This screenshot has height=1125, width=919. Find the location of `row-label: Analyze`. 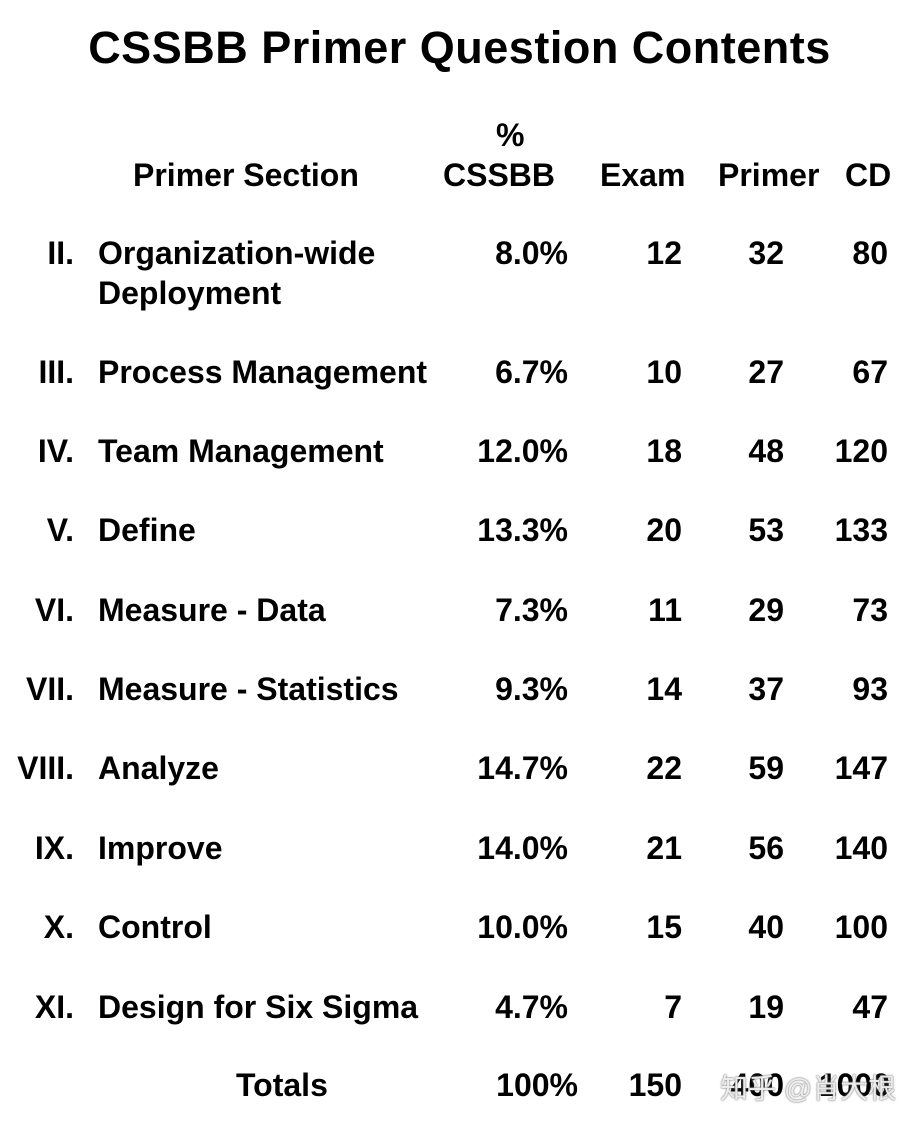

row-label: Analyze is located at coordinates (158, 768).